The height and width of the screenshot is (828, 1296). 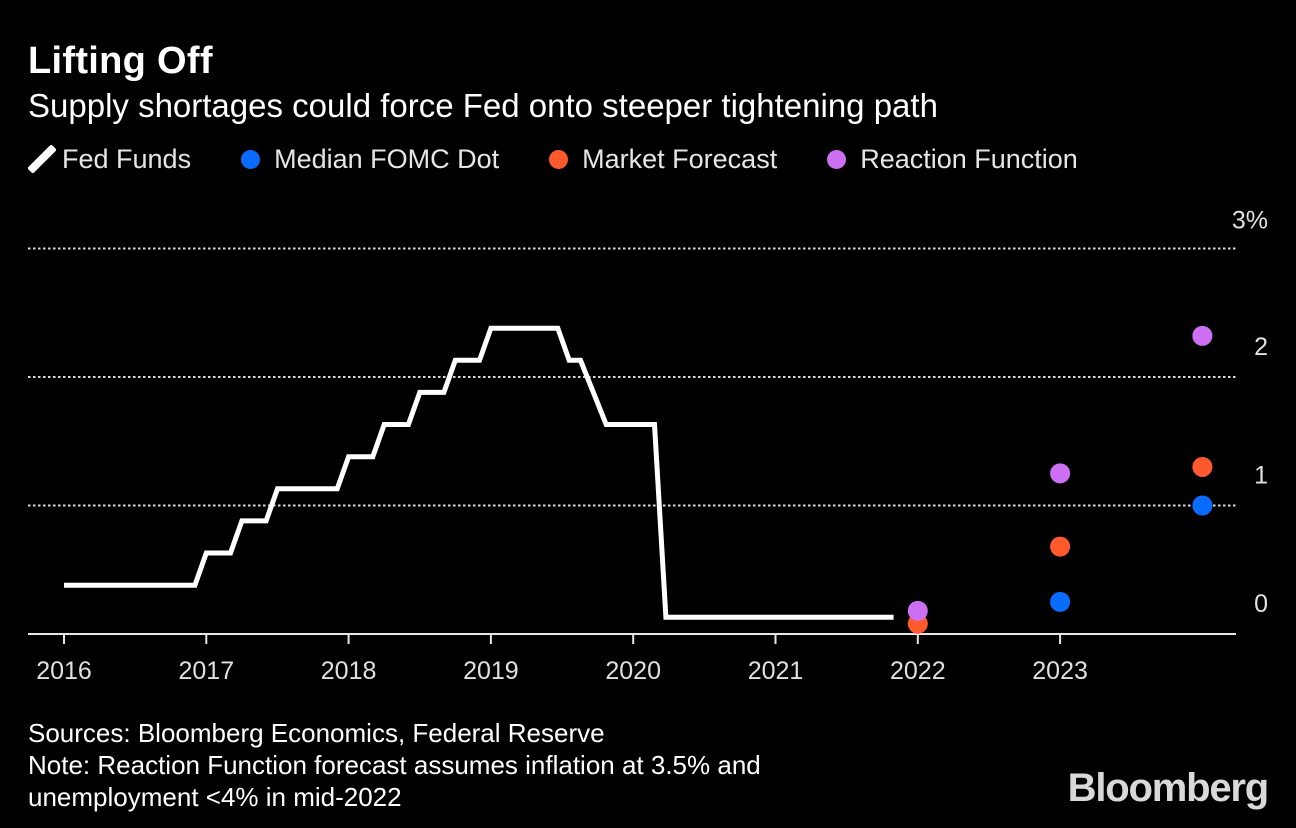 What do you see at coordinates (251, 159) in the screenshot?
I see `blue-dot-icon` at bounding box center [251, 159].